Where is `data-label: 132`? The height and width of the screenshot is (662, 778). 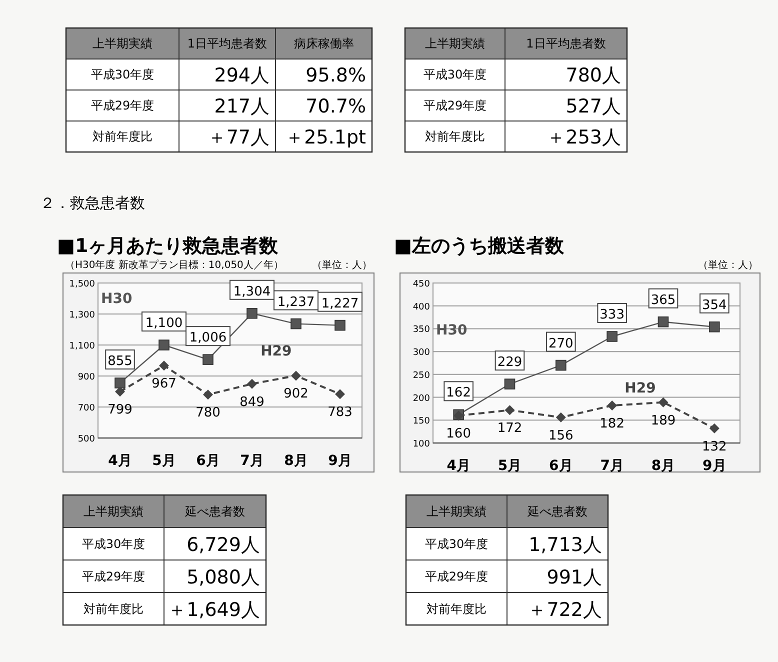 data-label: 132 is located at coordinates (714, 446).